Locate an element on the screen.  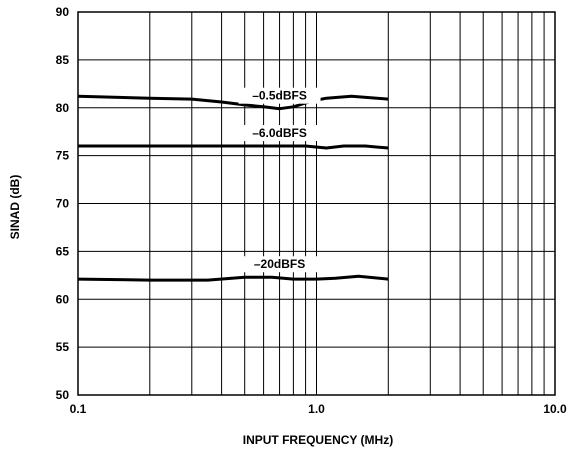
x-tick-label: 10.0 is located at coordinates (555, 409).